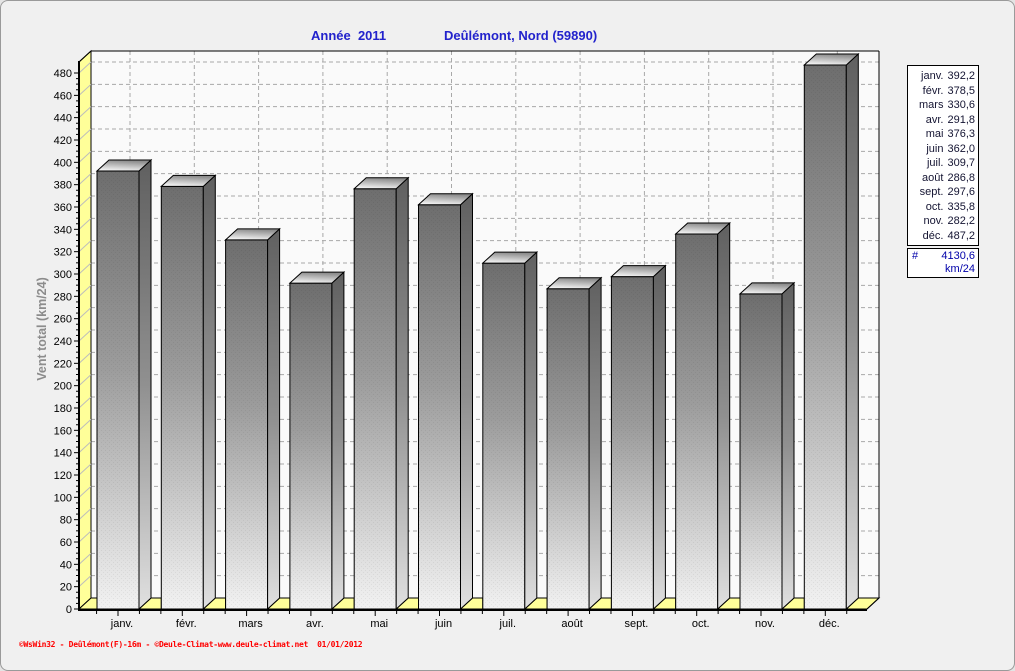 The height and width of the screenshot is (671, 1015). What do you see at coordinates (950, 134) in the screenshot?
I see `legend-row: mai 376,3` at bounding box center [950, 134].